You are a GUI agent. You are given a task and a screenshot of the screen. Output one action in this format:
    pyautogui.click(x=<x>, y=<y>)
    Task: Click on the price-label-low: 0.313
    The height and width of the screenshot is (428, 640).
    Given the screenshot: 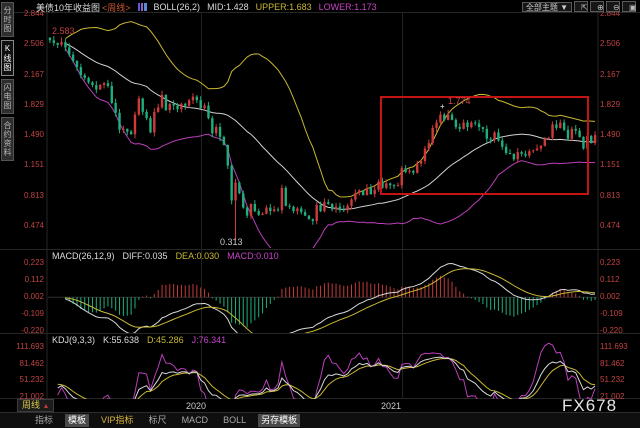 What is the action you would take?
    pyautogui.click(x=231, y=242)
    